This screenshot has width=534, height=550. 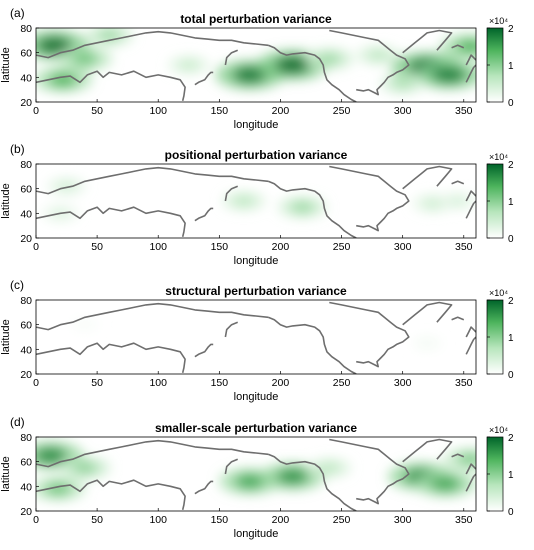 I want to click on colorbar-tick-label: 0, so click(x=511, y=375).